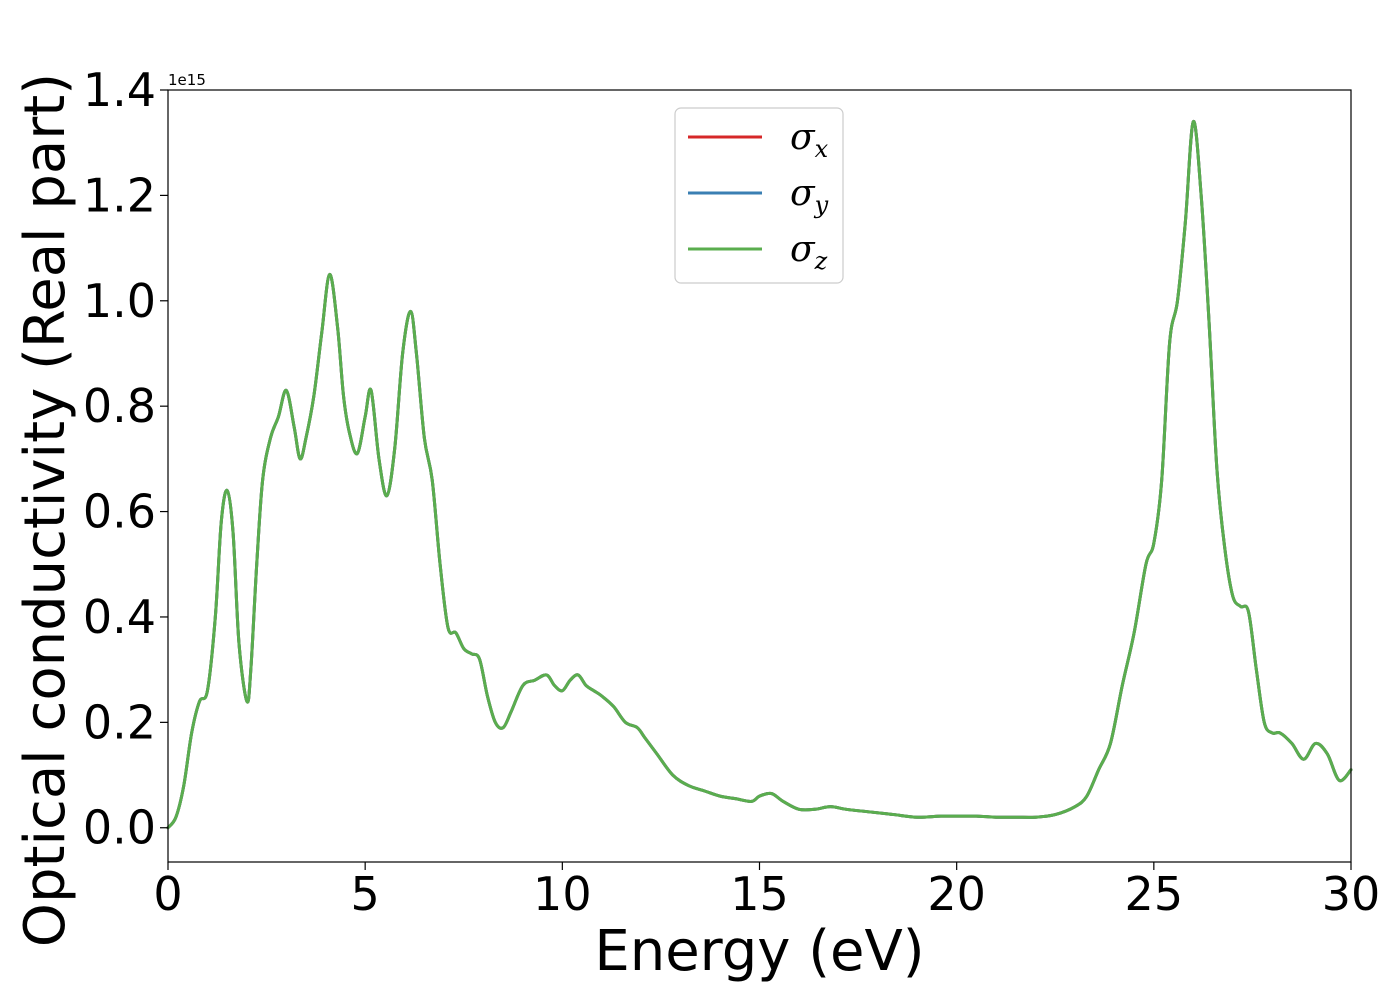 This screenshot has width=1400, height=1000. What do you see at coordinates (119, 617) in the screenshot?
I see `y-tick-label: 0.4` at bounding box center [119, 617].